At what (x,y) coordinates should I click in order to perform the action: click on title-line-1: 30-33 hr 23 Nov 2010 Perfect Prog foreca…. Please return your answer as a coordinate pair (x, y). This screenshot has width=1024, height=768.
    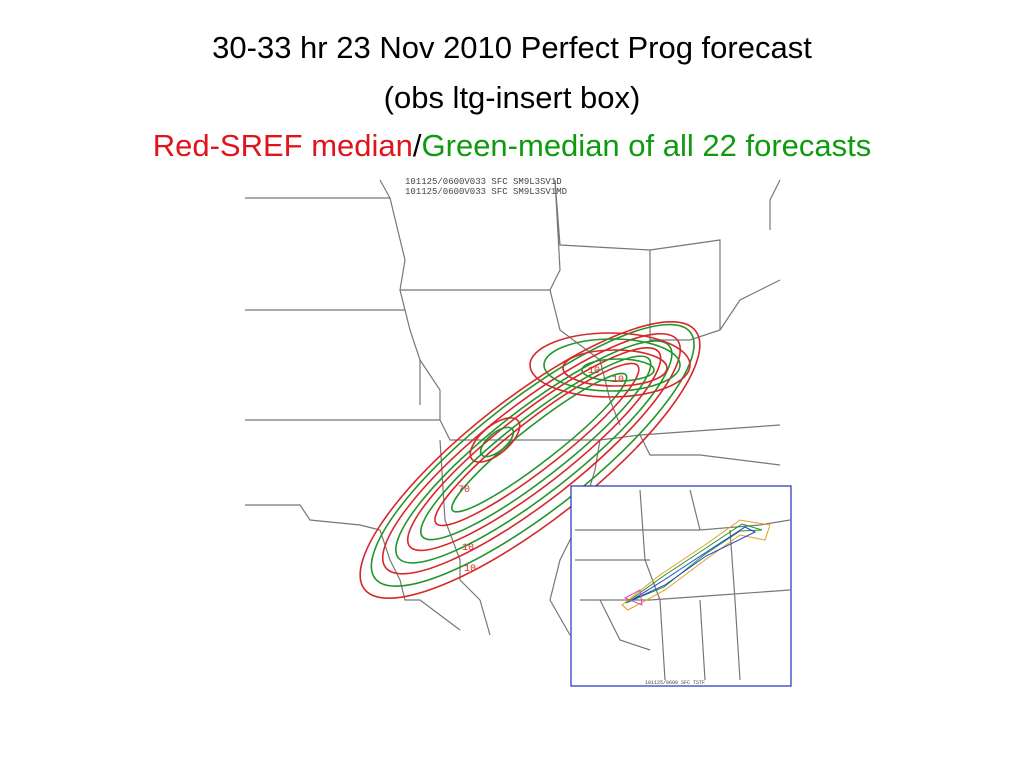
    Looking at the image, I should click on (512, 47).